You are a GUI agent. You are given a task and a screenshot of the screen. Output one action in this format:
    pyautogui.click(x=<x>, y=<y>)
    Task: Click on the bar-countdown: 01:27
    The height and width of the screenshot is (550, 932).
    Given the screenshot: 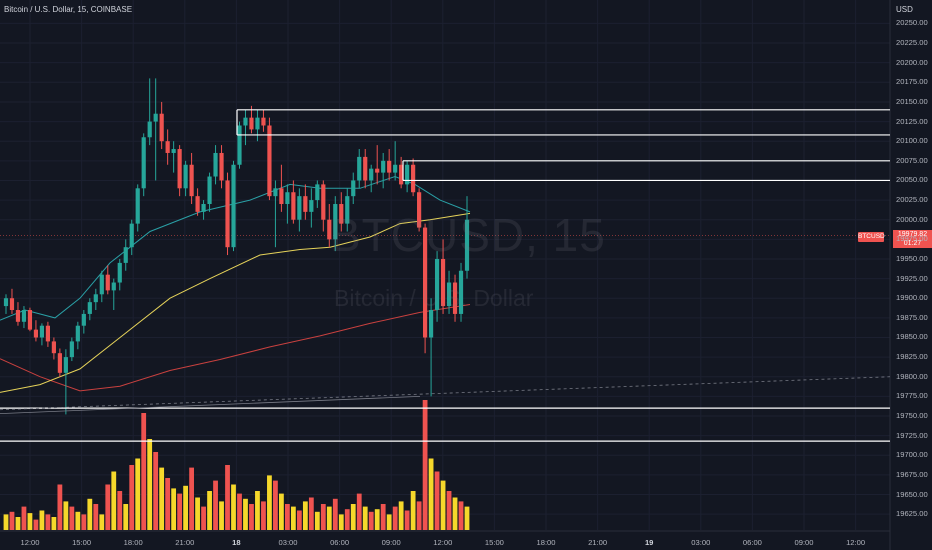 What is the action you would take?
    pyautogui.click(x=912, y=243)
    